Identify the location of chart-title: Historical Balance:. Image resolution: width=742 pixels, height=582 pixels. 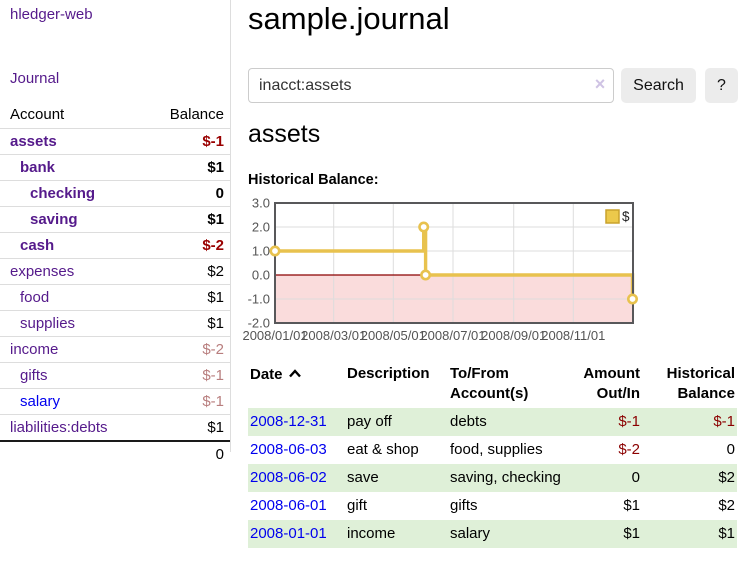
(313, 180).